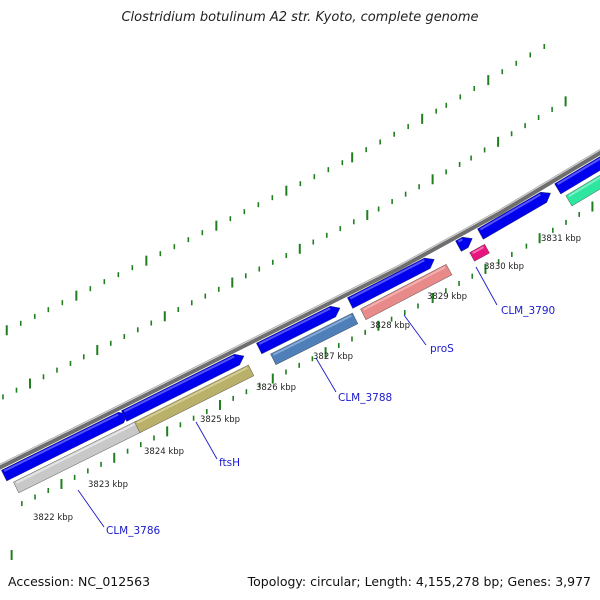  I want to click on gene-clm3790-shine, so click(478, 250).